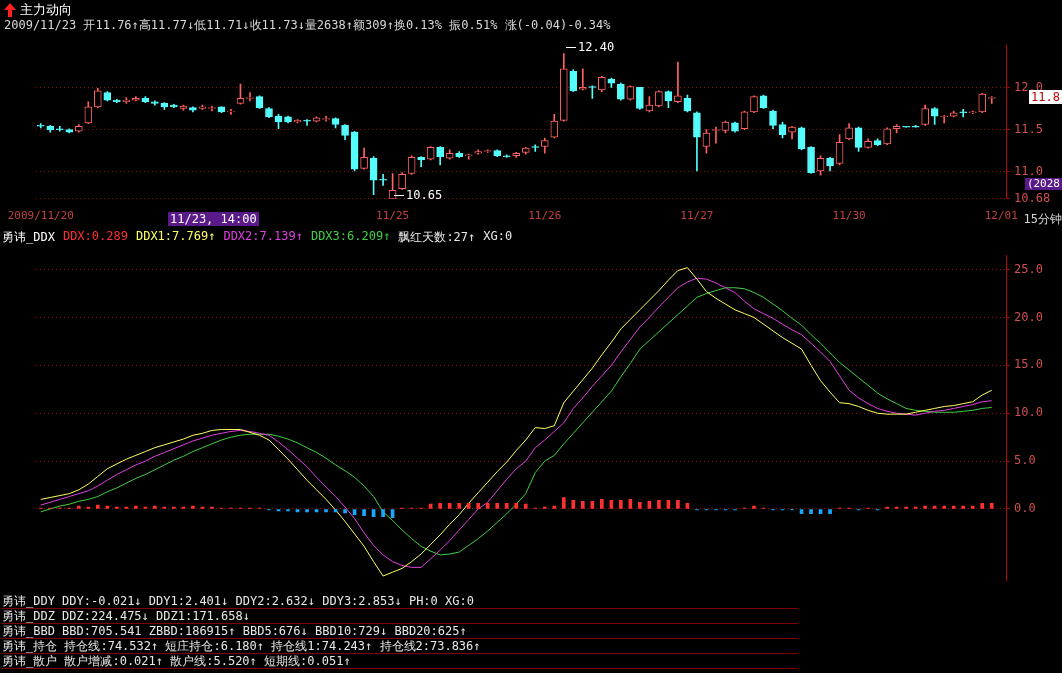  Describe the element at coordinates (849, 216) in the screenshot. I see `x-tick-label: 11/30` at that location.